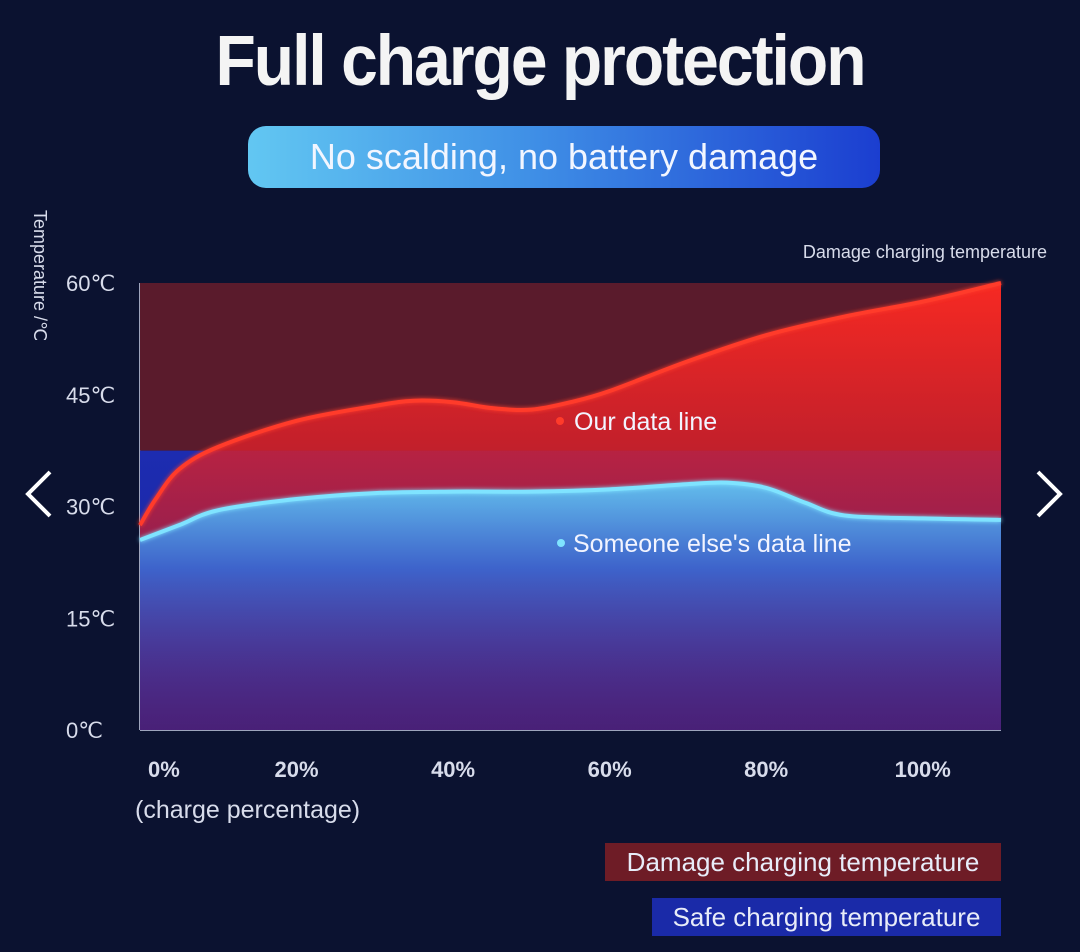  Describe the element at coordinates (90, 395) in the screenshot. I see `y-tick-label: 45℃` at that location.